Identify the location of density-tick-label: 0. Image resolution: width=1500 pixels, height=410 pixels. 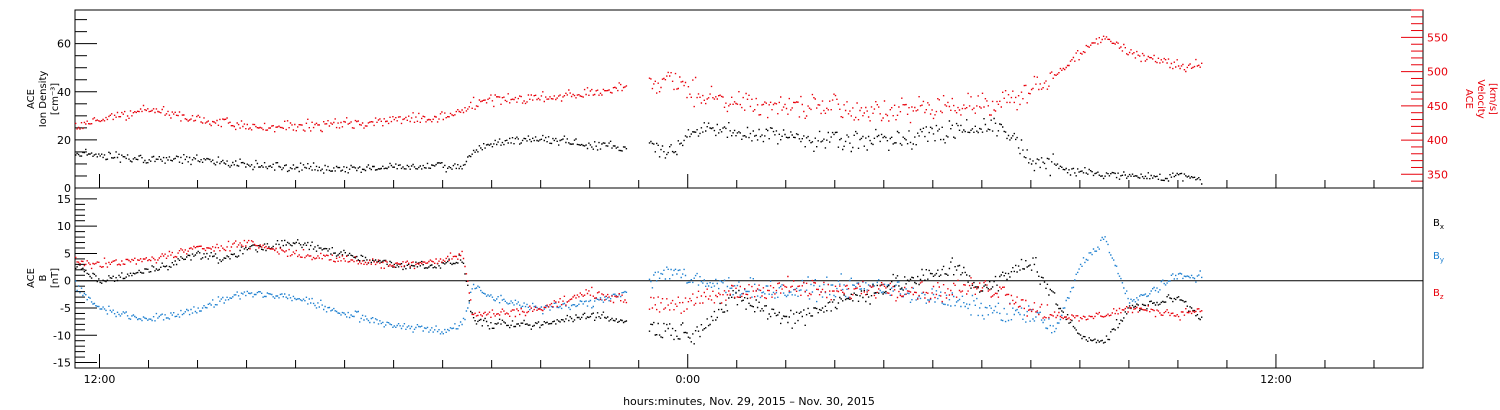
(67, 188).